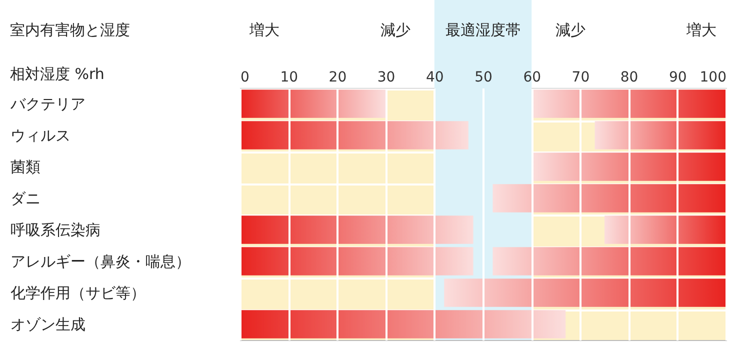  Describe the element at coordinates (55, 229) in the screenshot. I see `y-tick-label: 呼吸系伝染病` at that location.